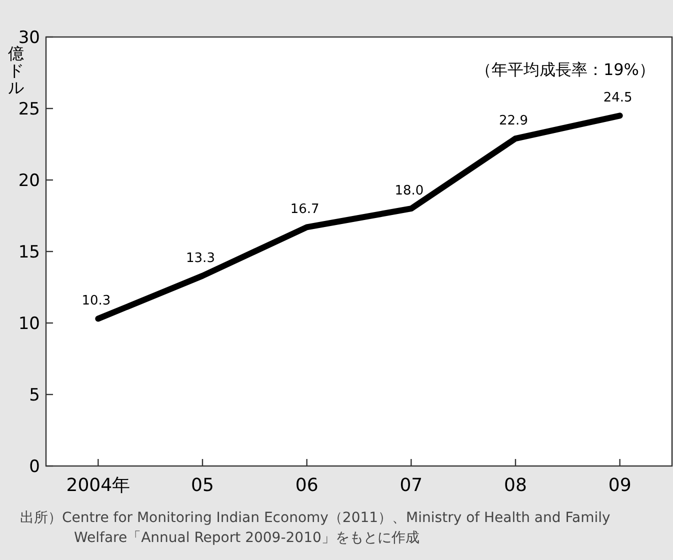 This screenshot has height=560, width=673. I want to click on data-label: 24.5, so click(617, 98).